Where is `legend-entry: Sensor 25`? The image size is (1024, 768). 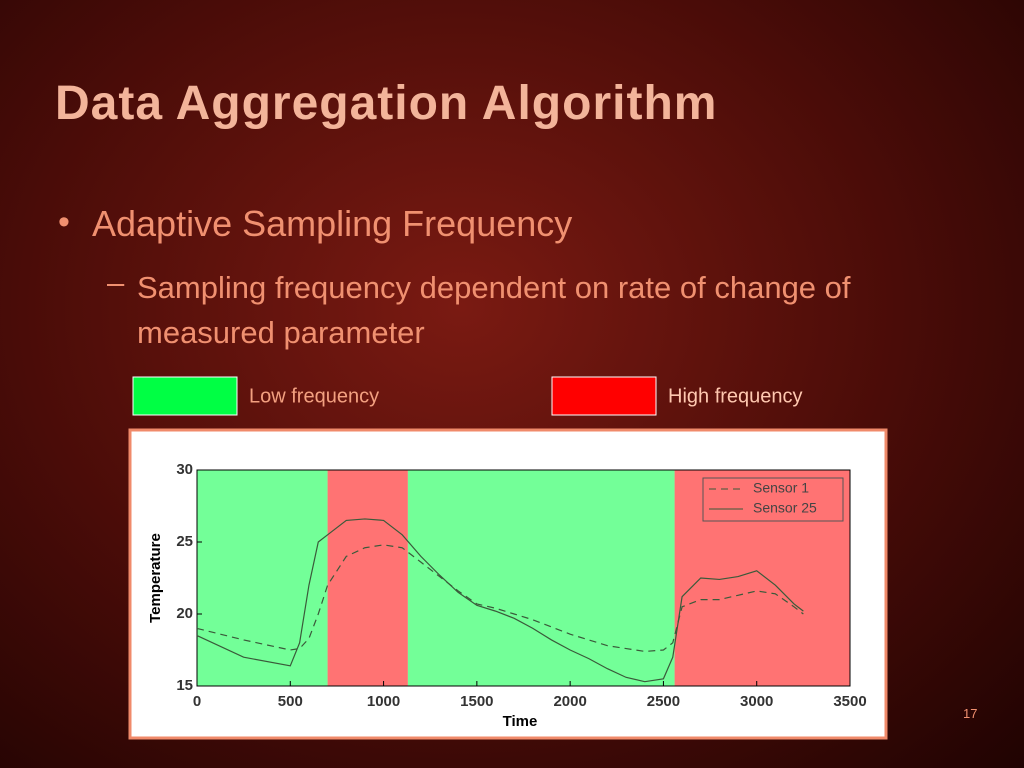
legend-entry: Sensor 25 is located at coordinates (785, 508).